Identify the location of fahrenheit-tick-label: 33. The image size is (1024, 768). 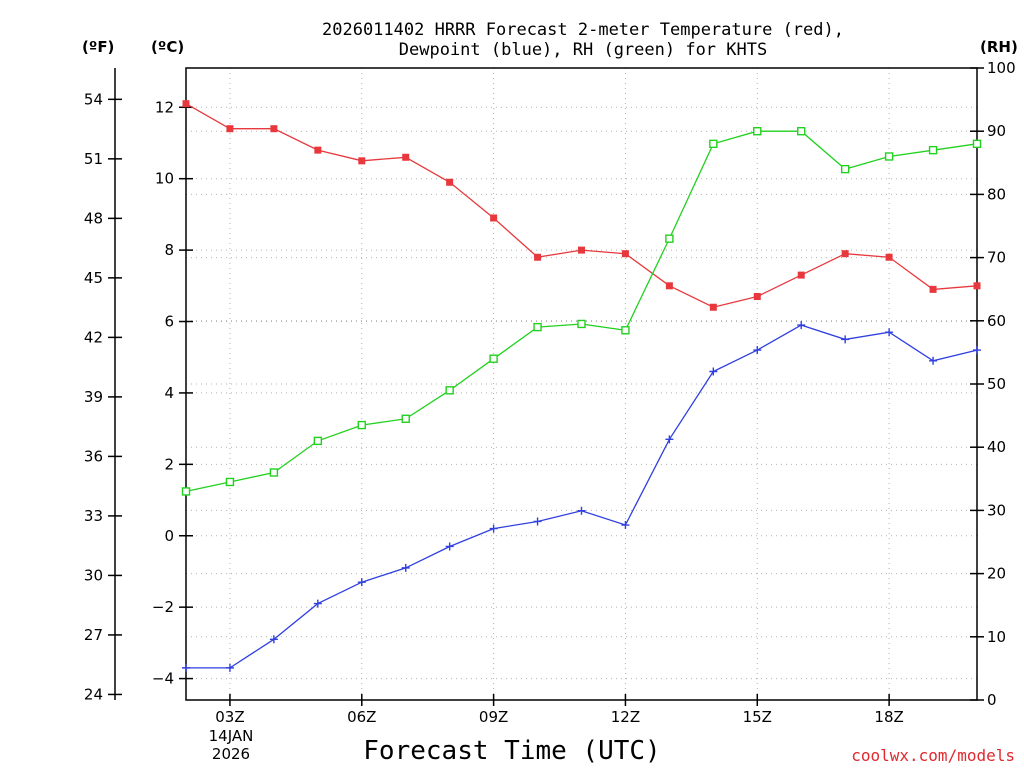
(93, 516).